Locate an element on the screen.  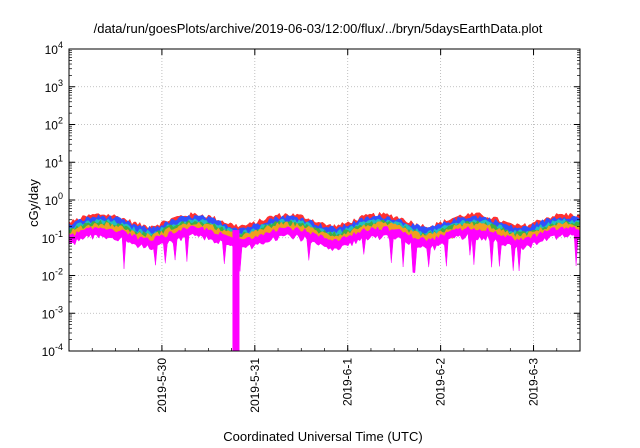
y-axis-label: cGy/day is located at coordinates (33, 203).